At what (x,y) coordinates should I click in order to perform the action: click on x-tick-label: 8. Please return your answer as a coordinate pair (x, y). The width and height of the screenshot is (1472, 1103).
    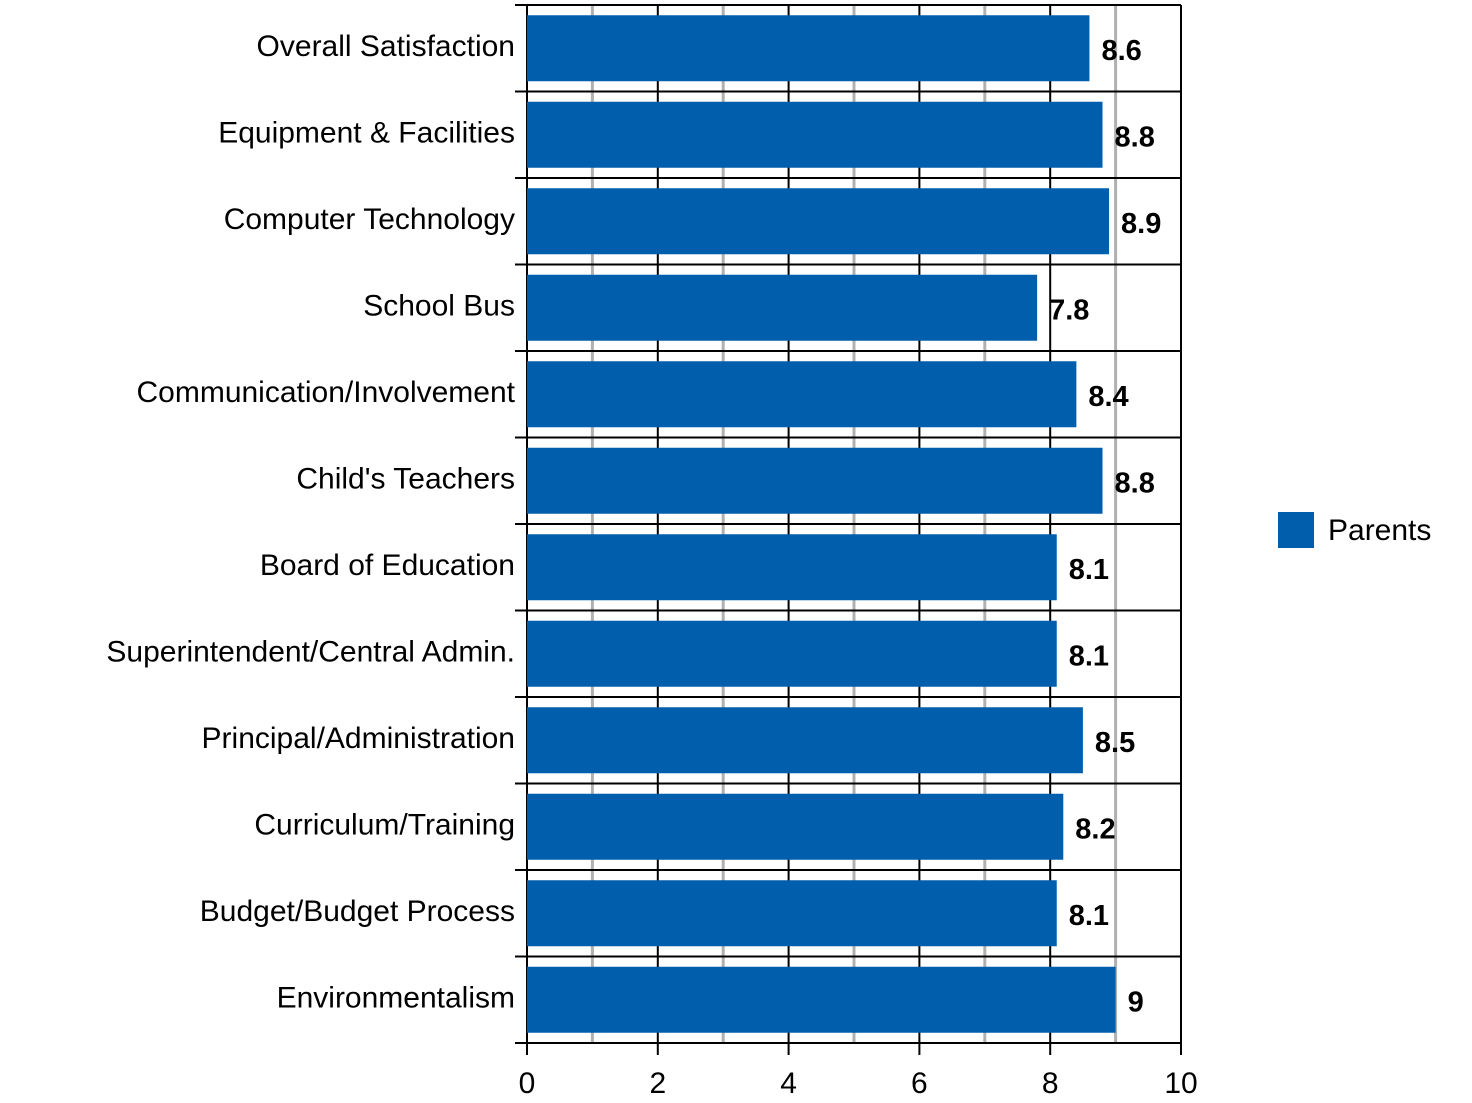
    Looking at the image, I should click on (1050, 1083).